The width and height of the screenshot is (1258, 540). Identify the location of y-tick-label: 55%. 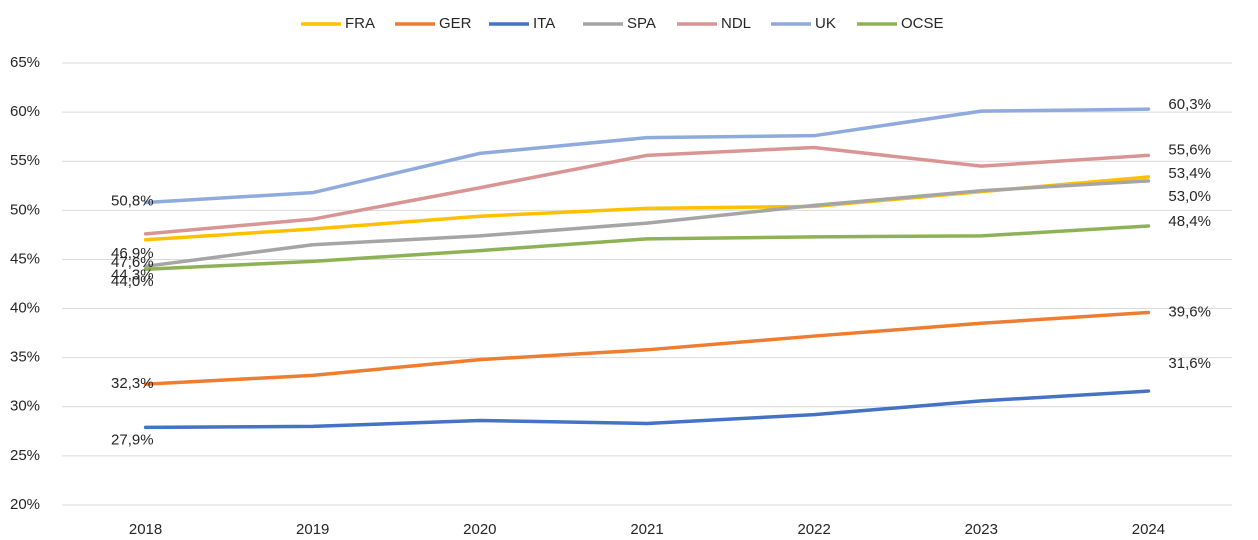
(25, 160).